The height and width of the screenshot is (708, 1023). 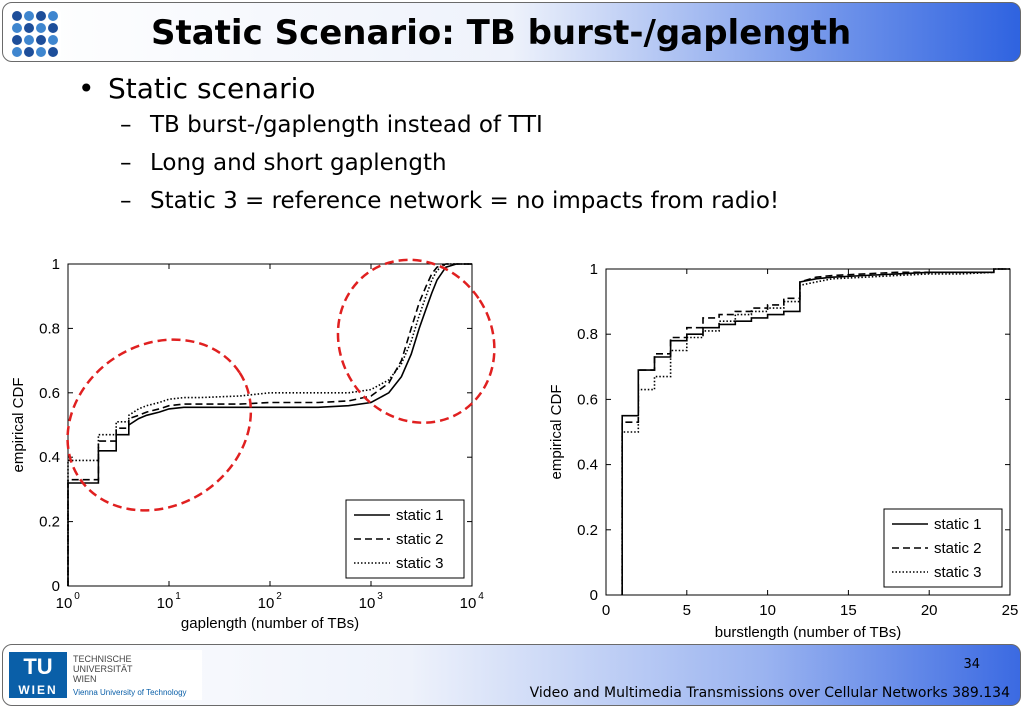 What do you see at coordinates (1010, 610) in the screenshot?
I see `x-tick-label: 25` at bounding box center [1010, 610].